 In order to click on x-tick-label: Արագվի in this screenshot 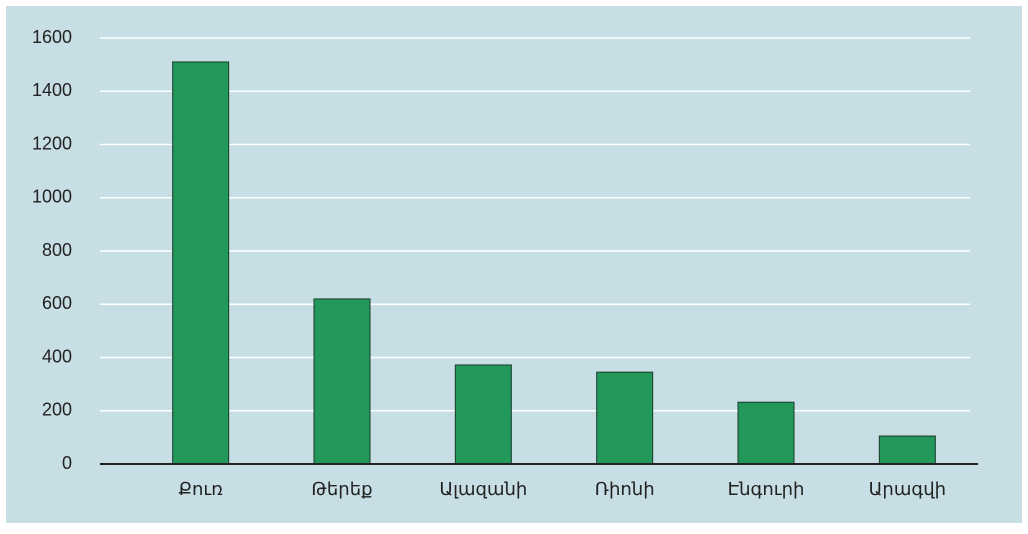, I will do `click(907, 489)`.